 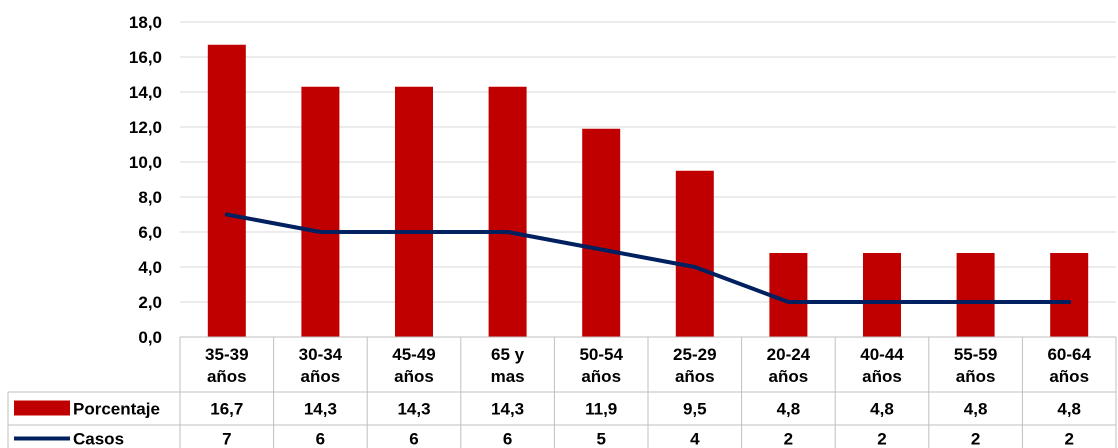 I want to click on y-tick-label: 16,0, so click(x=145, y=57).